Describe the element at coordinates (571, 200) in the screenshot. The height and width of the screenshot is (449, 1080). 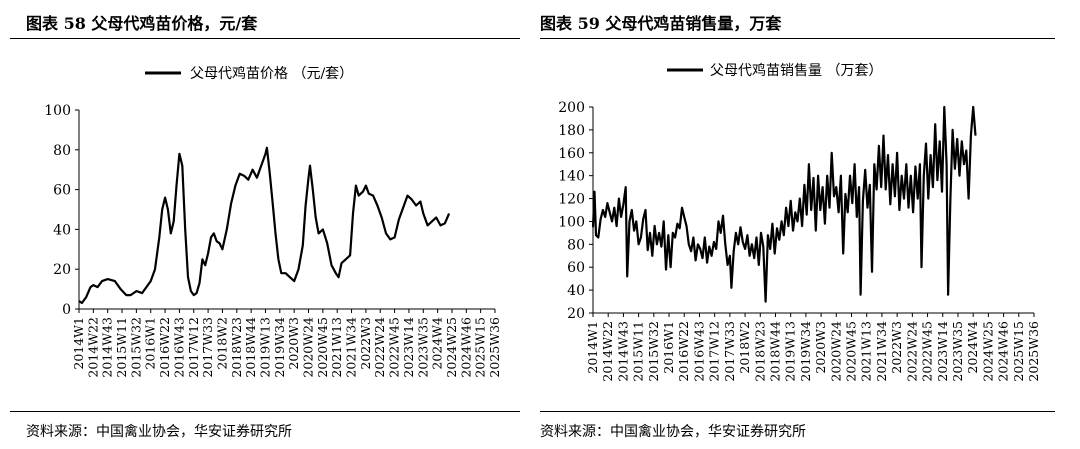
I see `y-tick-label: 120` at that location.